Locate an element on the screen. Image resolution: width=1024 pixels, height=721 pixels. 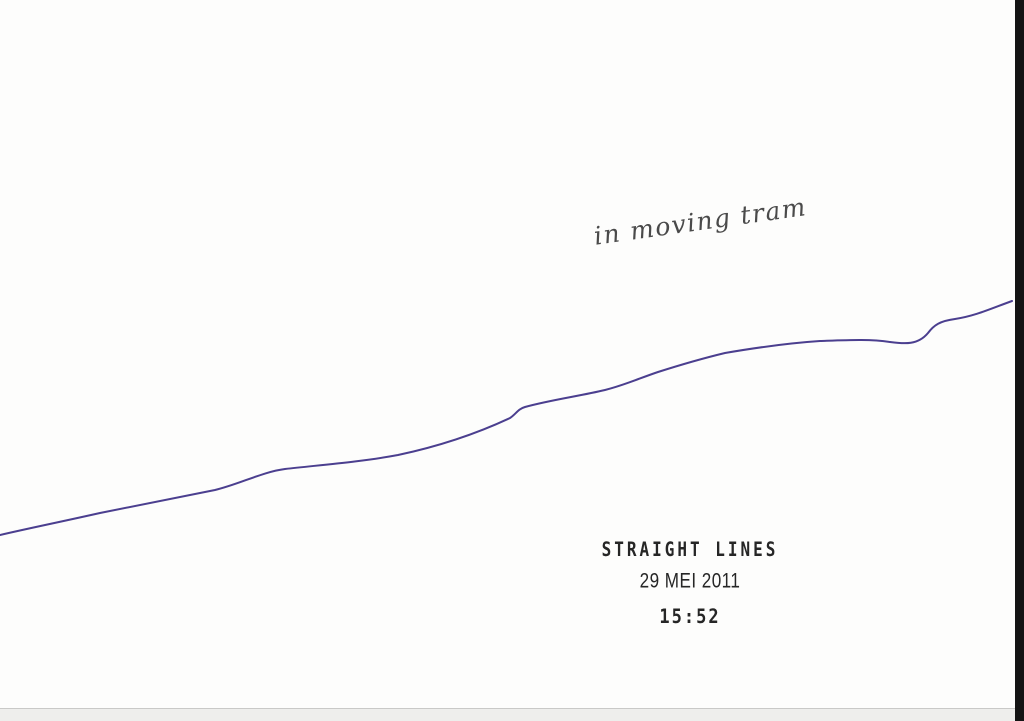
scan-edge-right is located at coordinates (1019, 360).